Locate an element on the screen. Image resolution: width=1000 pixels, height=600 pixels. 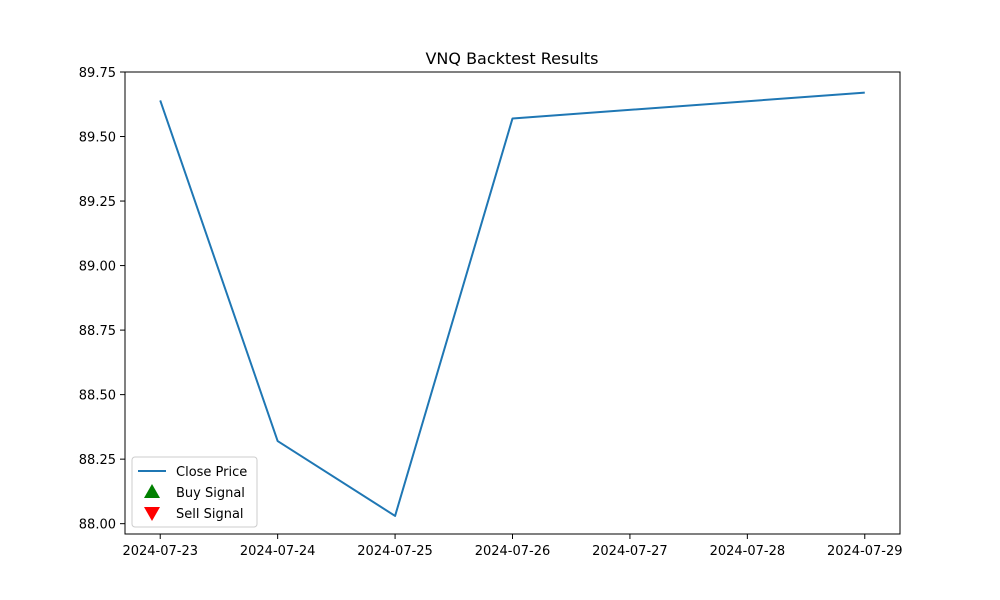
y-tick-label: 89.25 is located at coordinates (97, 202).